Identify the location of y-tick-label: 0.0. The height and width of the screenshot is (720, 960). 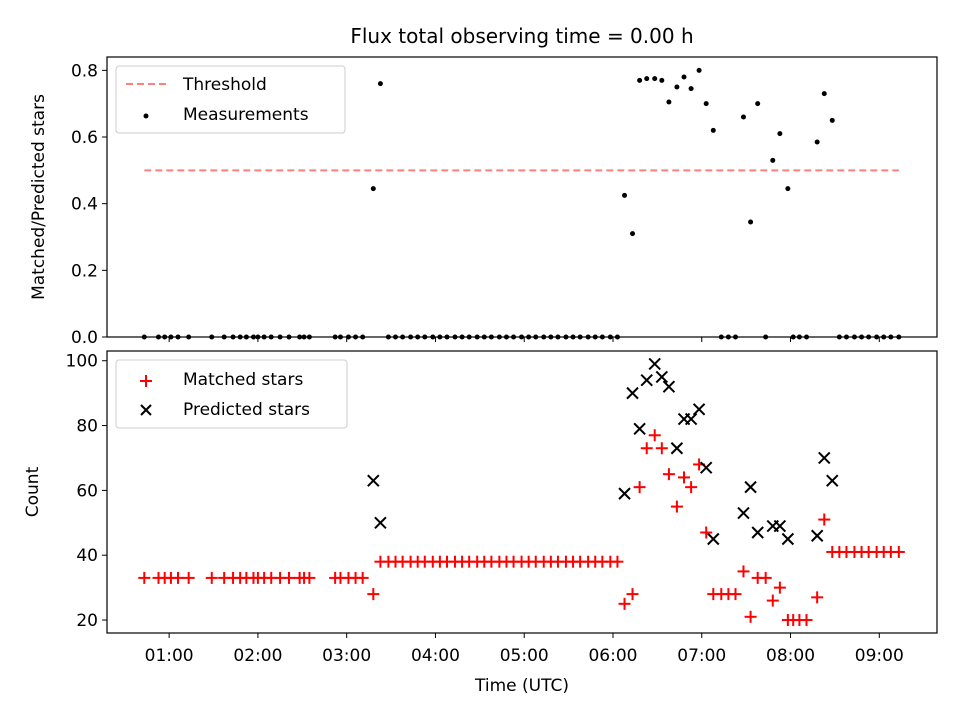
(84, 338).